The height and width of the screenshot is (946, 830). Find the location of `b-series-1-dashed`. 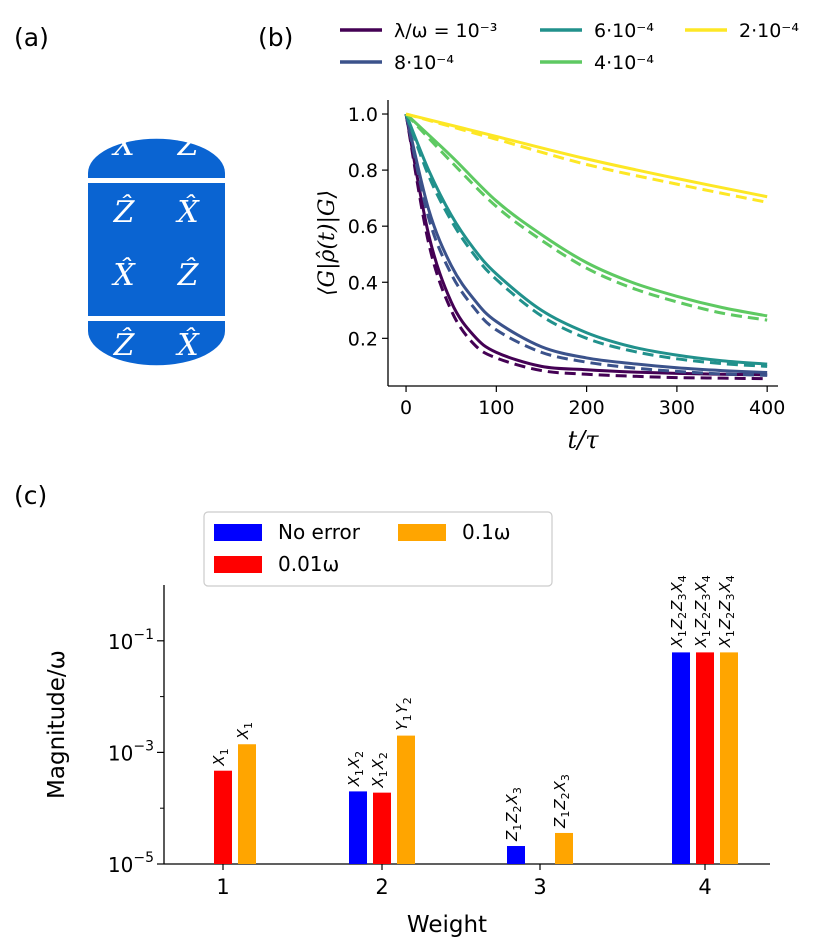

b-series-1-dashed is located at coordinates (586, 247).